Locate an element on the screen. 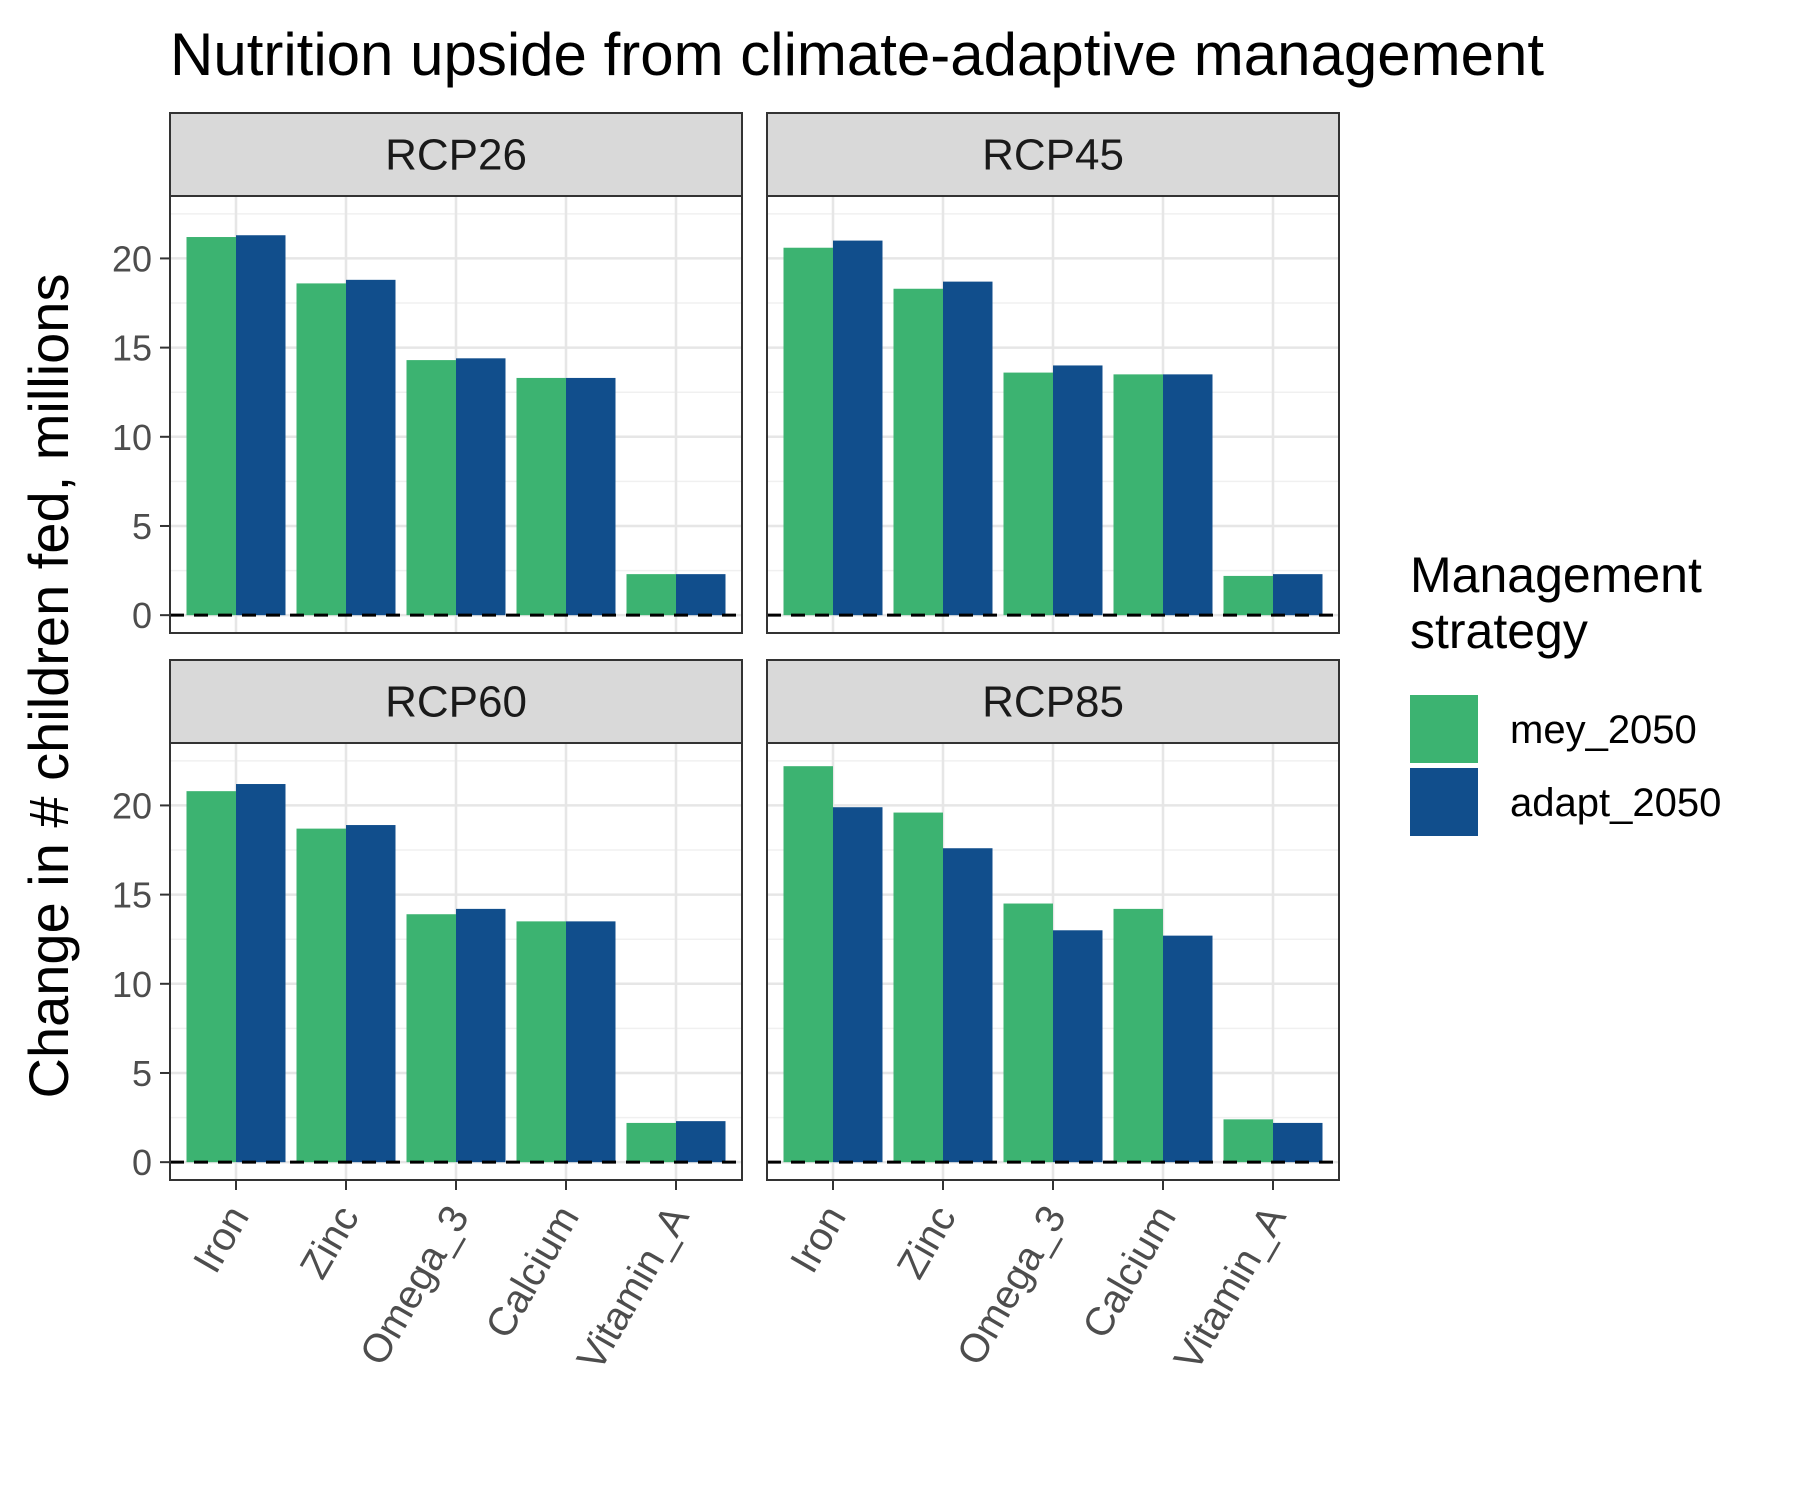 The width and height of the screenshot is (1800, 1500). legend-key-mey_2050 is located at coordinates (1444, 729).